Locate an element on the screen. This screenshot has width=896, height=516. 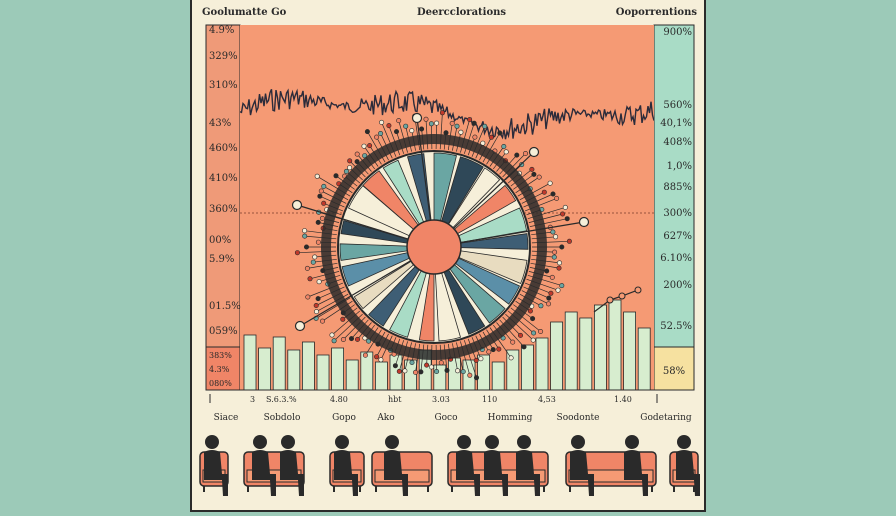
seating-illustration is located at coordinates (450, 465).